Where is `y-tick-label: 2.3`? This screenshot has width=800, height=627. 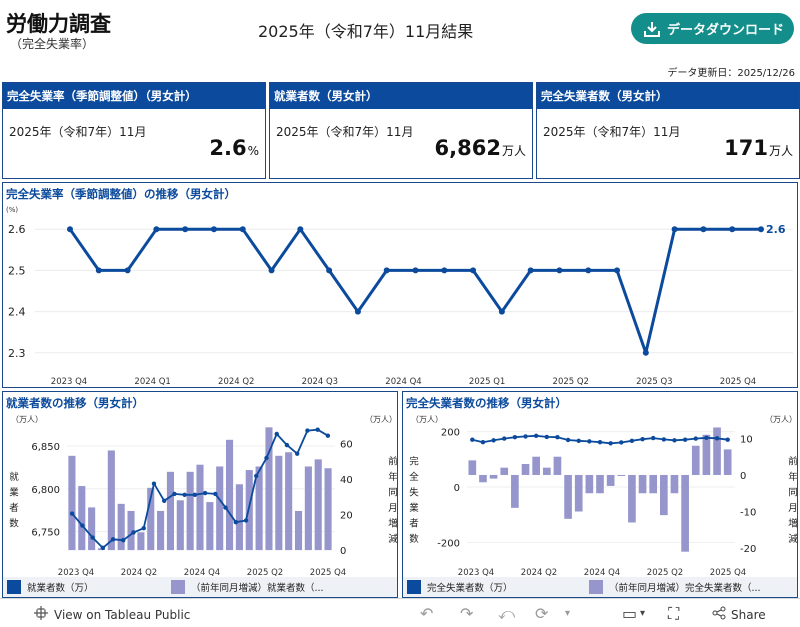 y-tick-label: 2.3 is located at coordinates (17, 353).